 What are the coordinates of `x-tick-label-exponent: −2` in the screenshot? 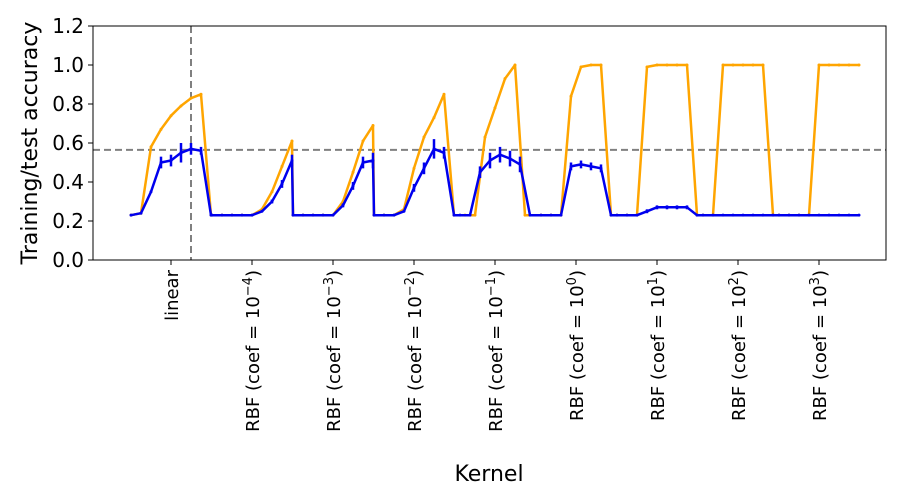 It's located at (410, 286).